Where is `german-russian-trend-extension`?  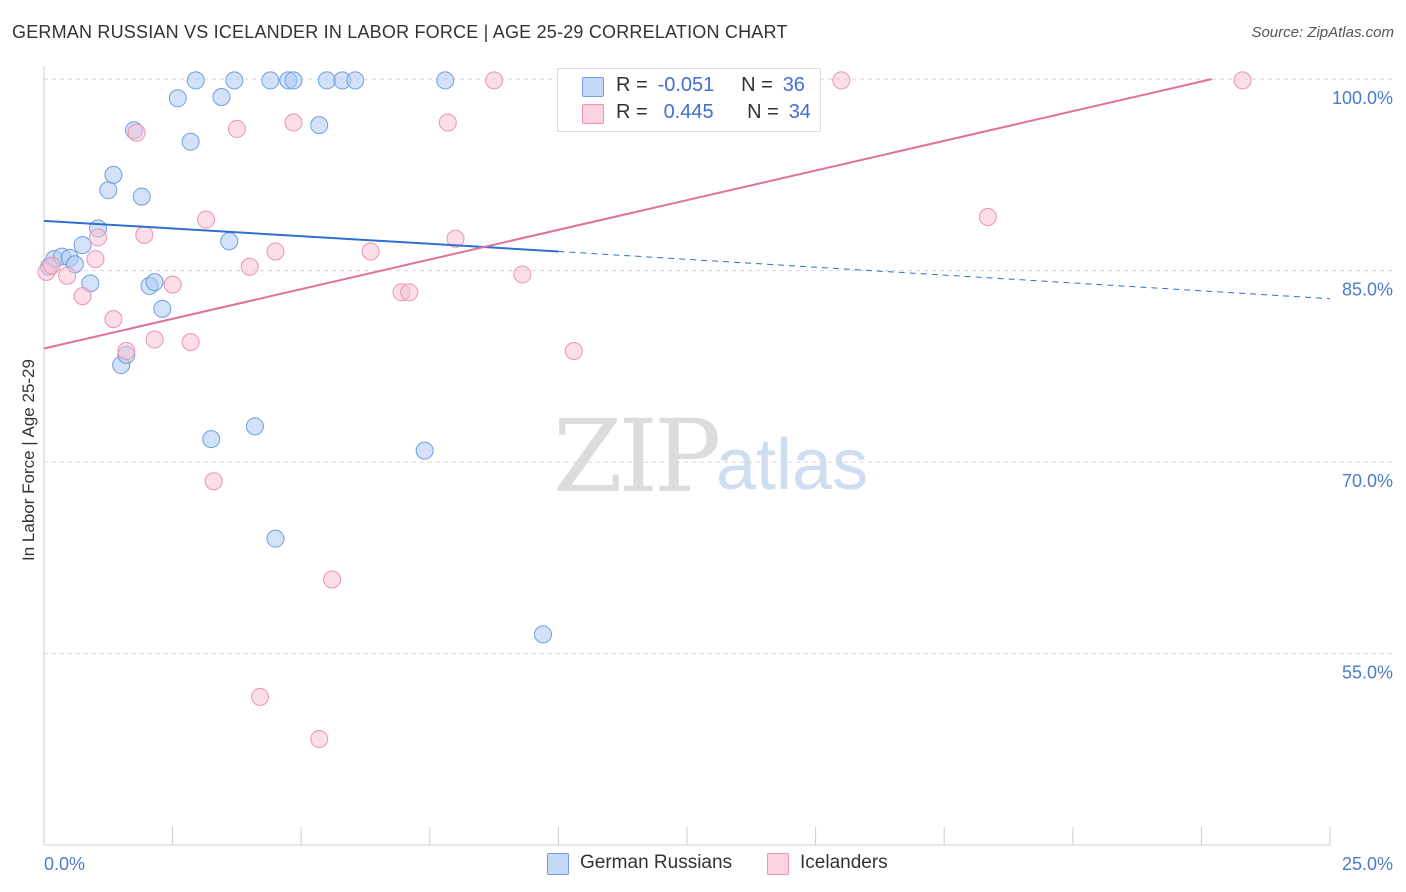 german-russian-trend-extension is located at coordinates (944, 275).